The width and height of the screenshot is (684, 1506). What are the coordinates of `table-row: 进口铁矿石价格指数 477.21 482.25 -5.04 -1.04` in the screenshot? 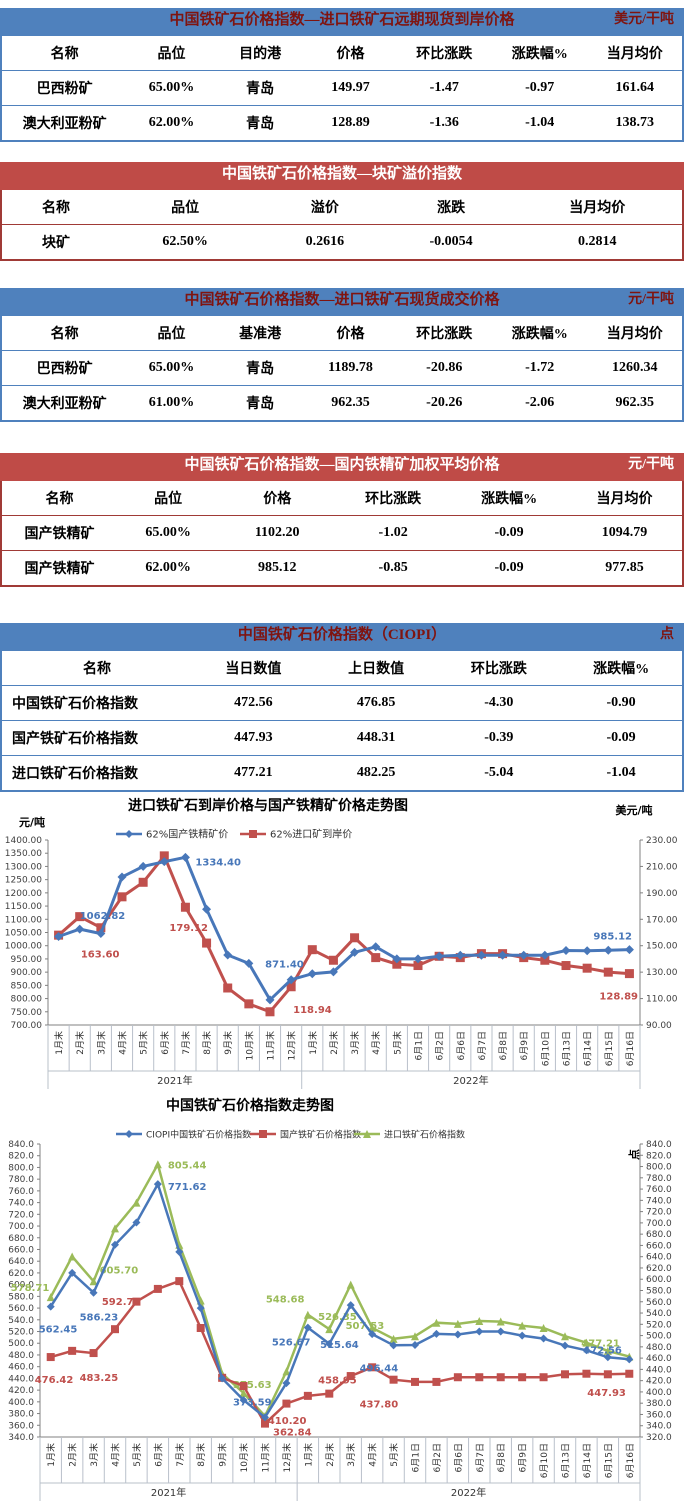 It's located at (342, 773).